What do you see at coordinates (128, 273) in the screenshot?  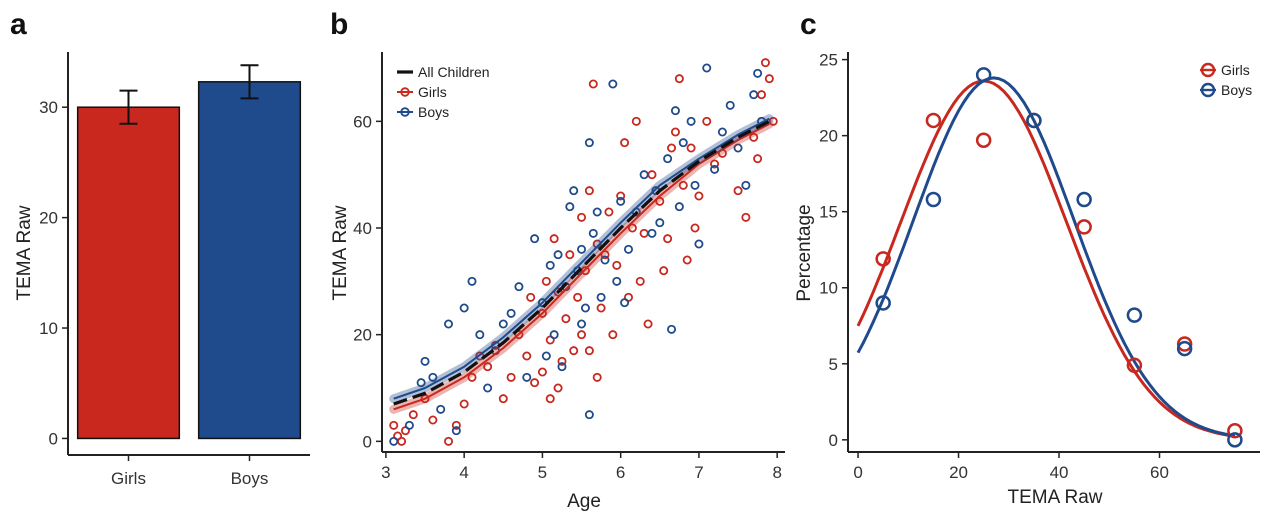 I see `bar-girls` at bounding box center [128, 273].